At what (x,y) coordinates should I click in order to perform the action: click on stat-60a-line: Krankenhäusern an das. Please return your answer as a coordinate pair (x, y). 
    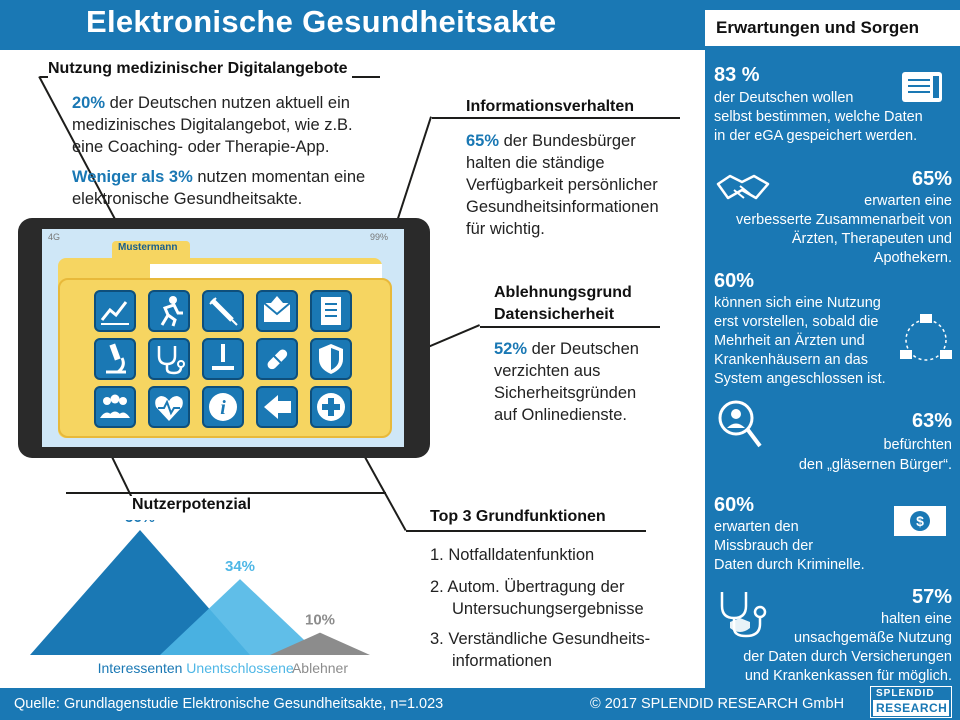
    Looking at the image, I should click on (791, 360).